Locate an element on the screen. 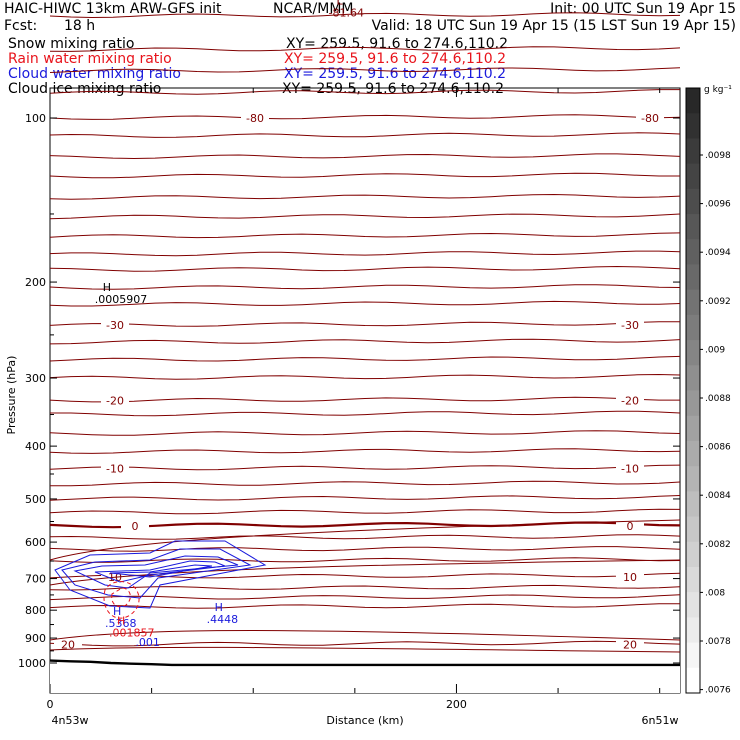 The width and height of the screenshot is (740, 740). rain-water-contour is located at coordinates (121, 597).